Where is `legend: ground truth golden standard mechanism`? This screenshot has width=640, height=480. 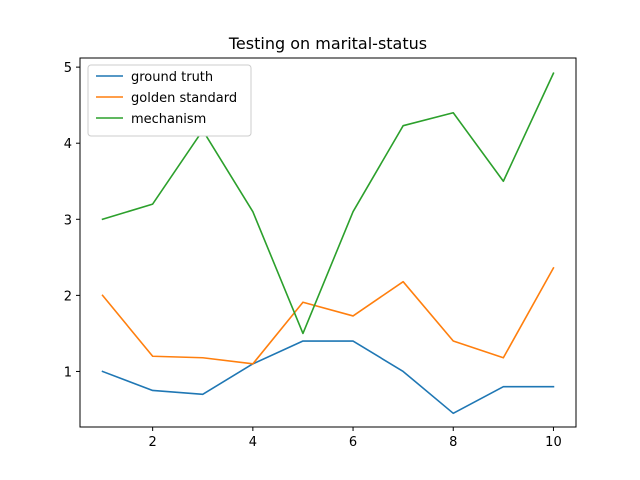
legend: ground truth golden standard mechanism is located at coordinates (169, 100).